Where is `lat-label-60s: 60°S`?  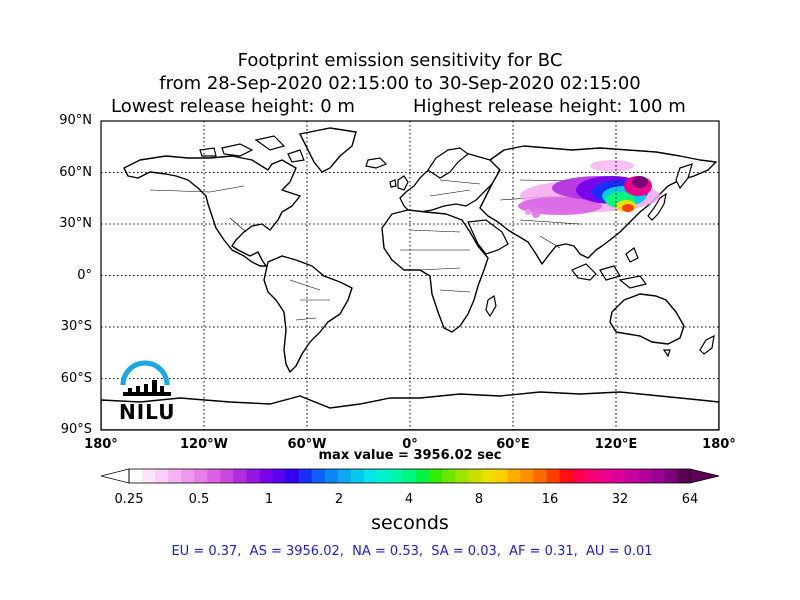
lat-label-60s: 60°S is located at coordinates (76, 378).